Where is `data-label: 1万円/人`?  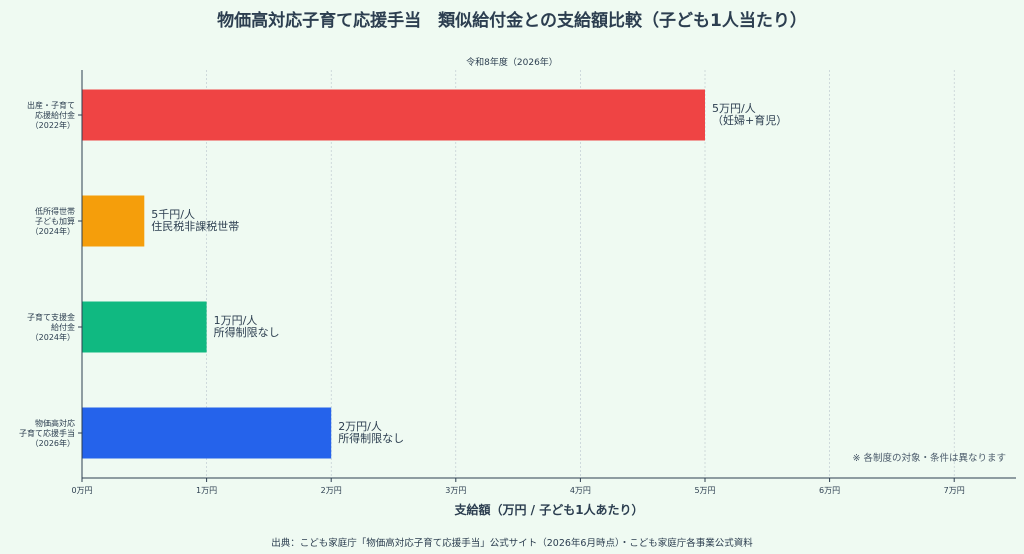 data-label: 1万円/人 is located at coordinates (236, 320).